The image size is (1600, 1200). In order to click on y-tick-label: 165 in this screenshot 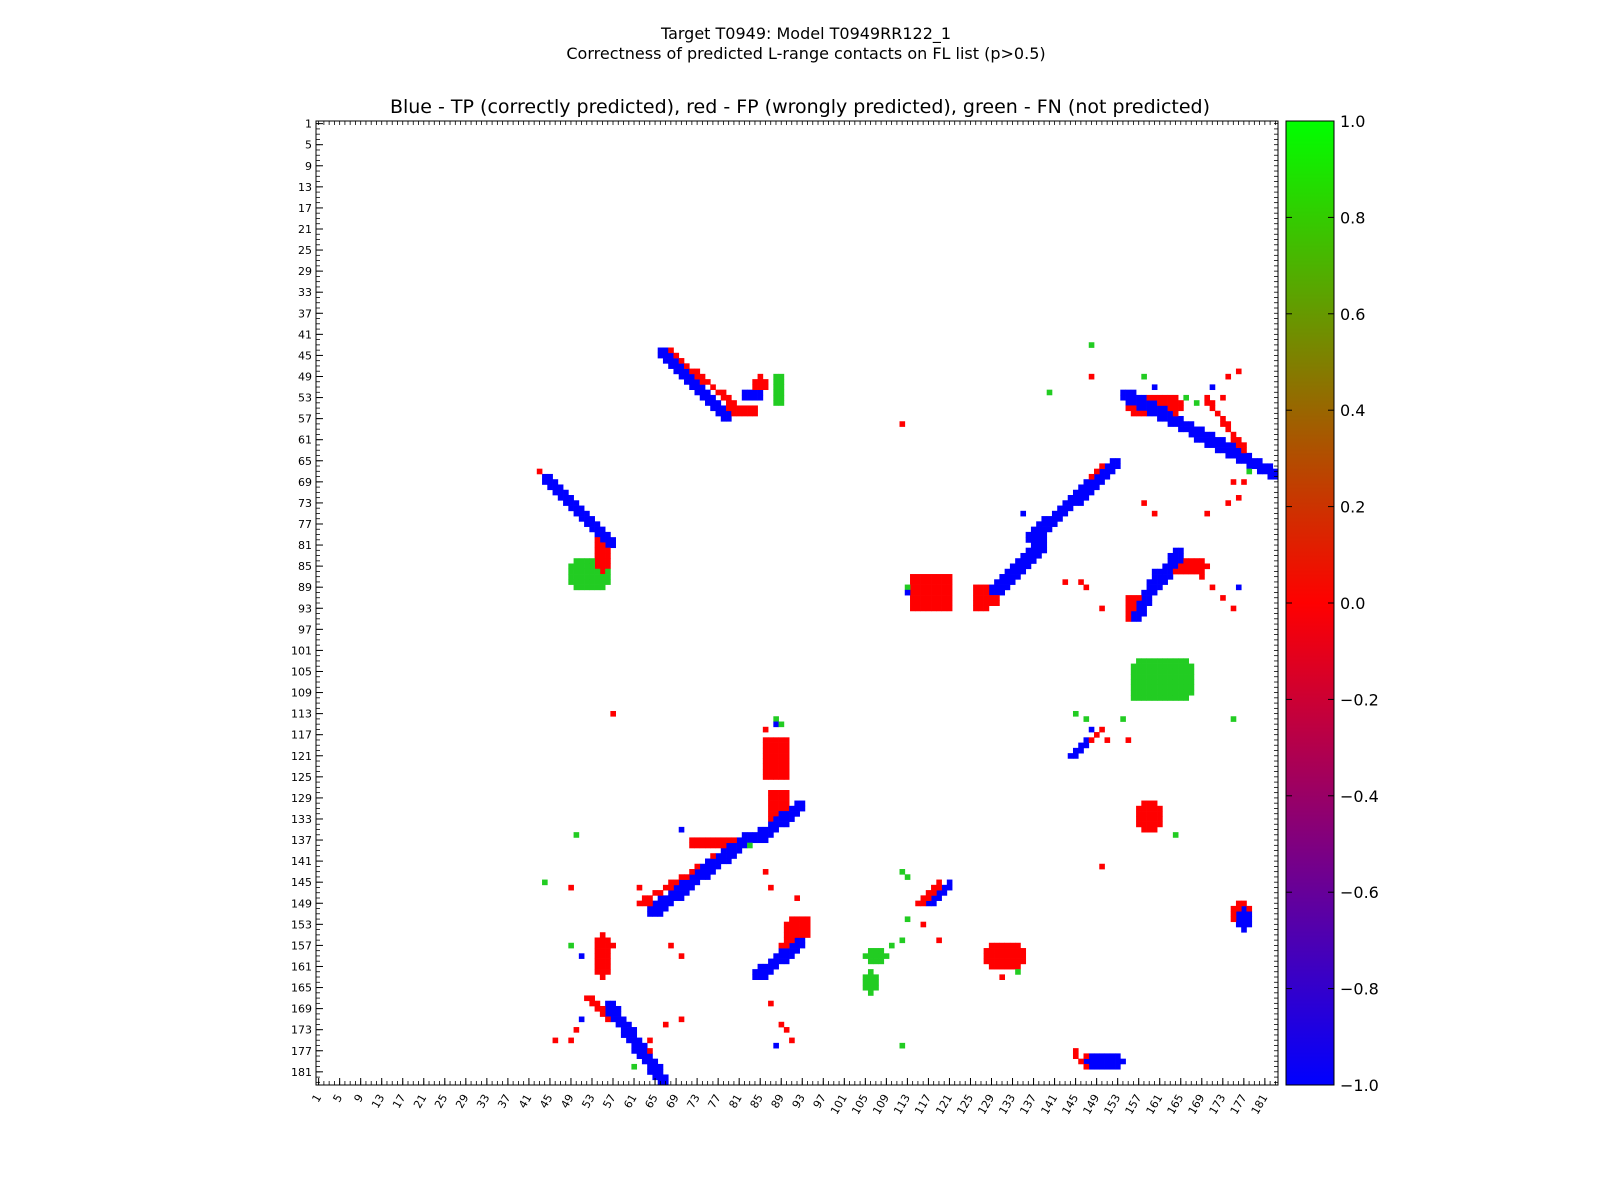, I will do `click(301, 988)`.